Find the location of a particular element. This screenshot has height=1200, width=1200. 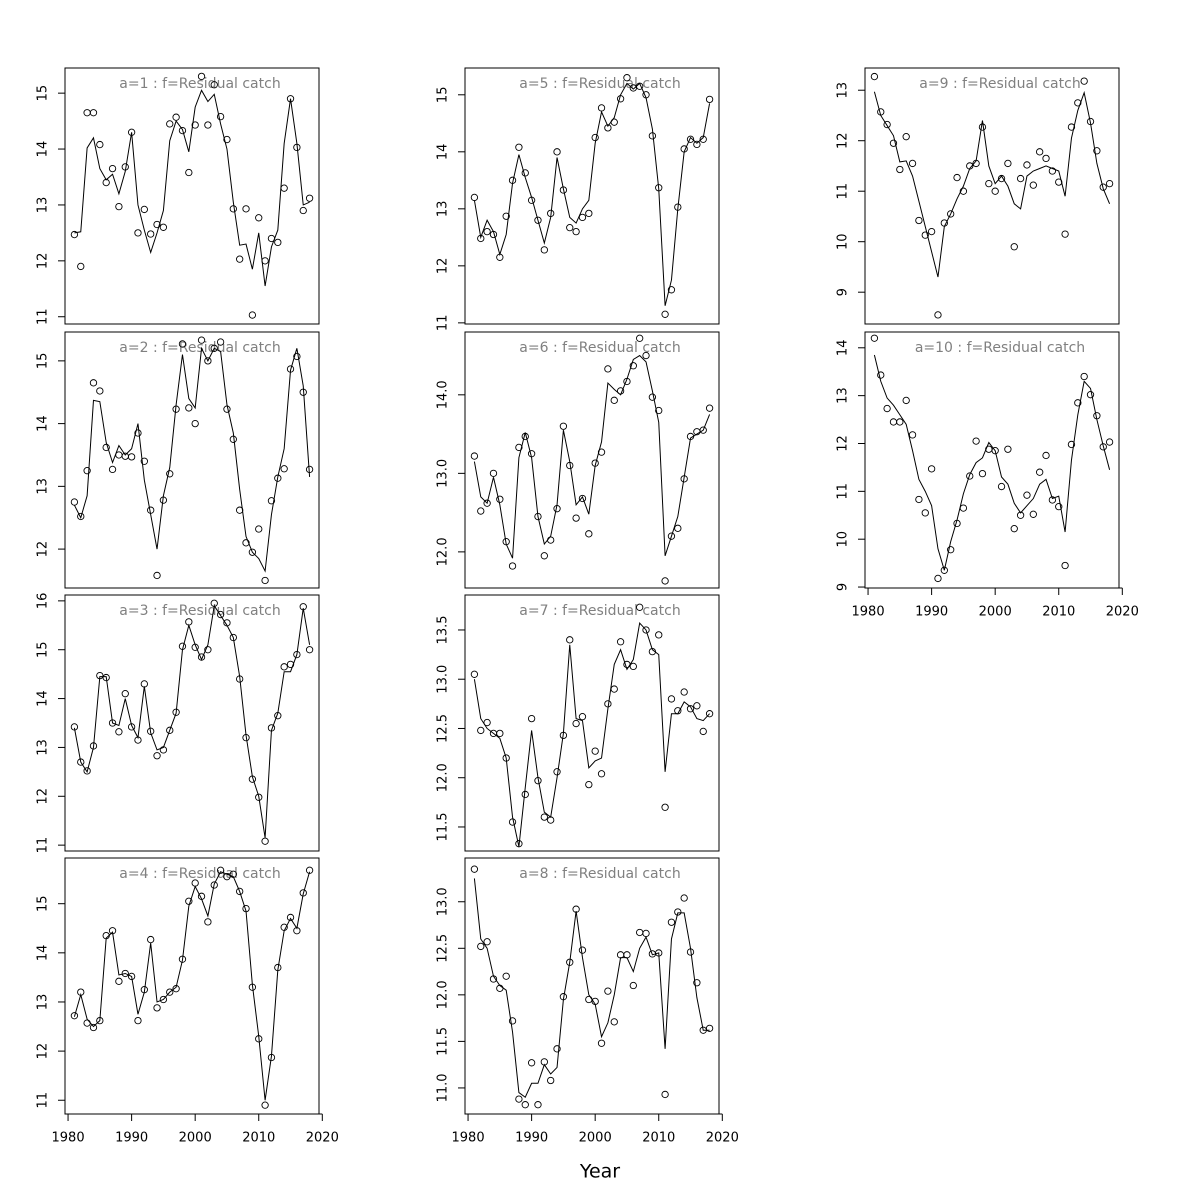

y-tick-label: 11.5 is located at coordinates (443, 1041).